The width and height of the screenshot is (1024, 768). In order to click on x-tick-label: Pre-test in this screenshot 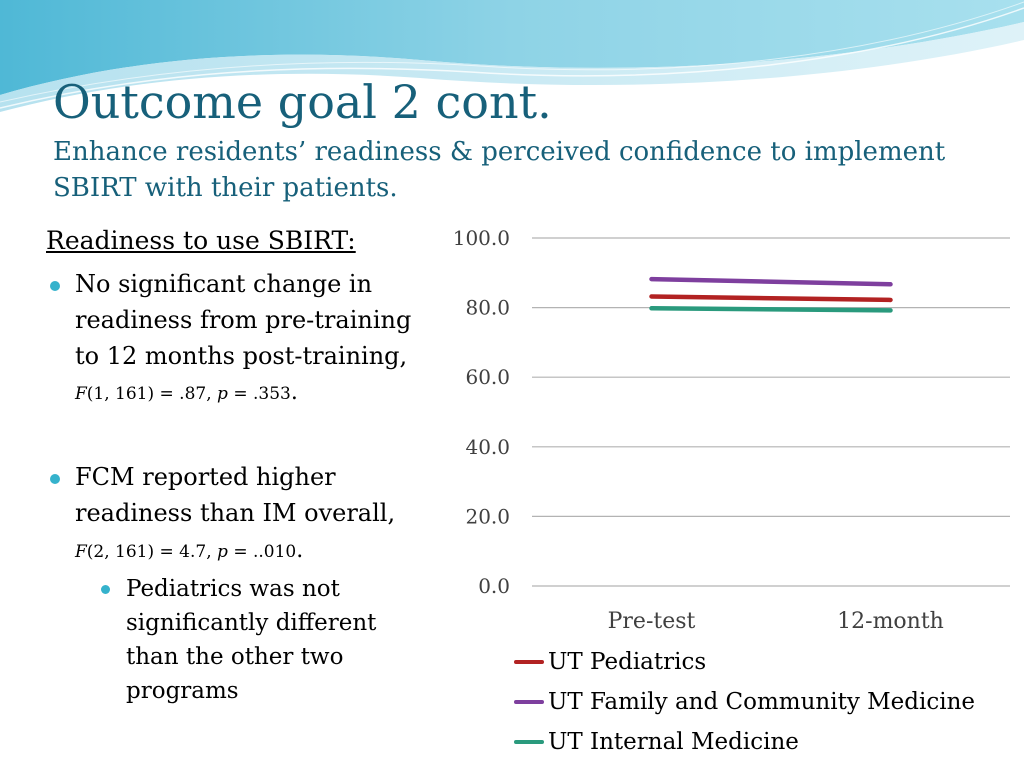, I will do `click(652, 621)`.